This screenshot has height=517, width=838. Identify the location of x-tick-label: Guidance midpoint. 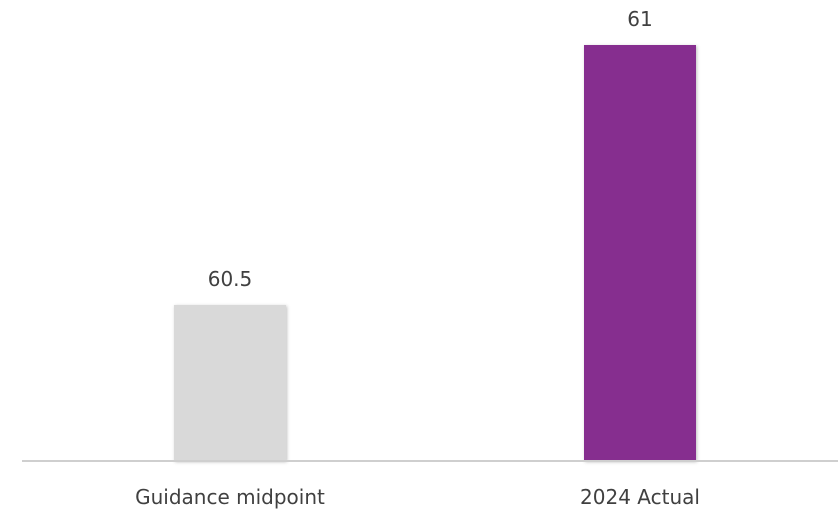
(230, 497).